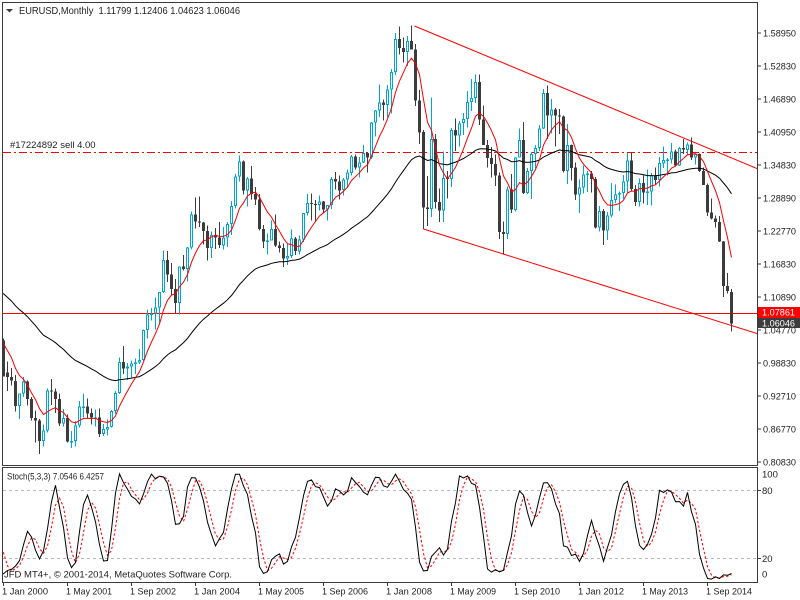  I want to click on svg-text: 1.04770, so click(779, 330).